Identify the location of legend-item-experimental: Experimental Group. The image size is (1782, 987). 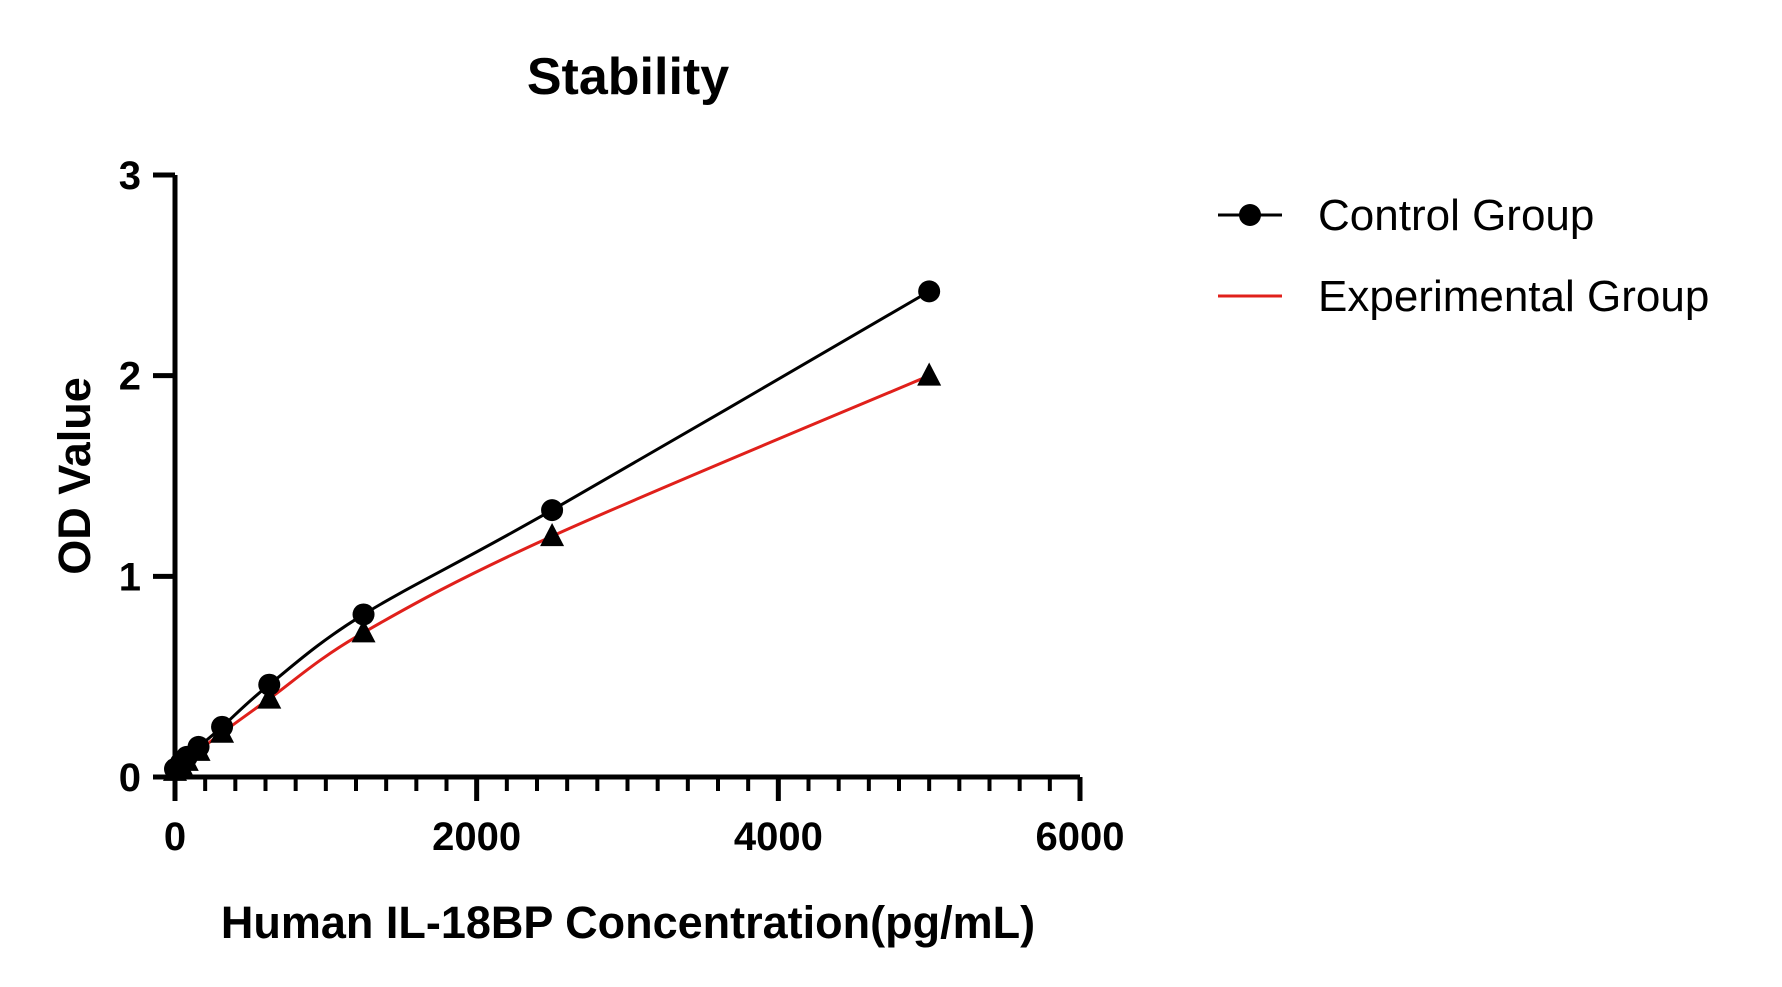
(1463, 296).